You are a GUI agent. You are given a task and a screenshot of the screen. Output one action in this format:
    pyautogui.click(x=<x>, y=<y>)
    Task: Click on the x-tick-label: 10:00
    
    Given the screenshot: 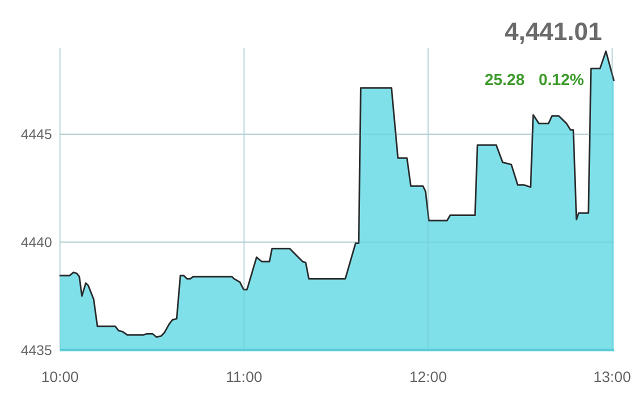 What is the action you would take?
    pyautogui.click(x=60, y=377)
    